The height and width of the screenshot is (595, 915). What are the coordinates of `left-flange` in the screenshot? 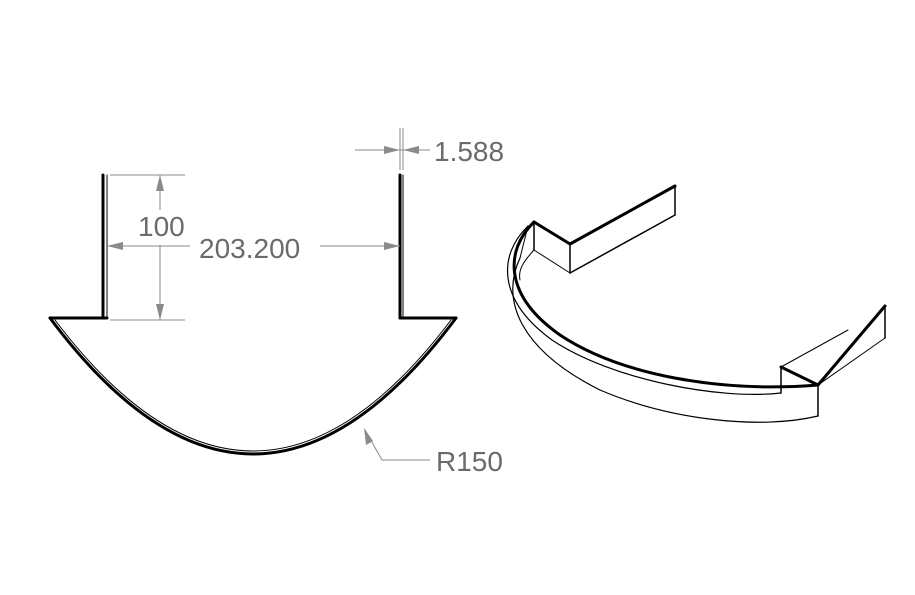 It's located at (78, 246).